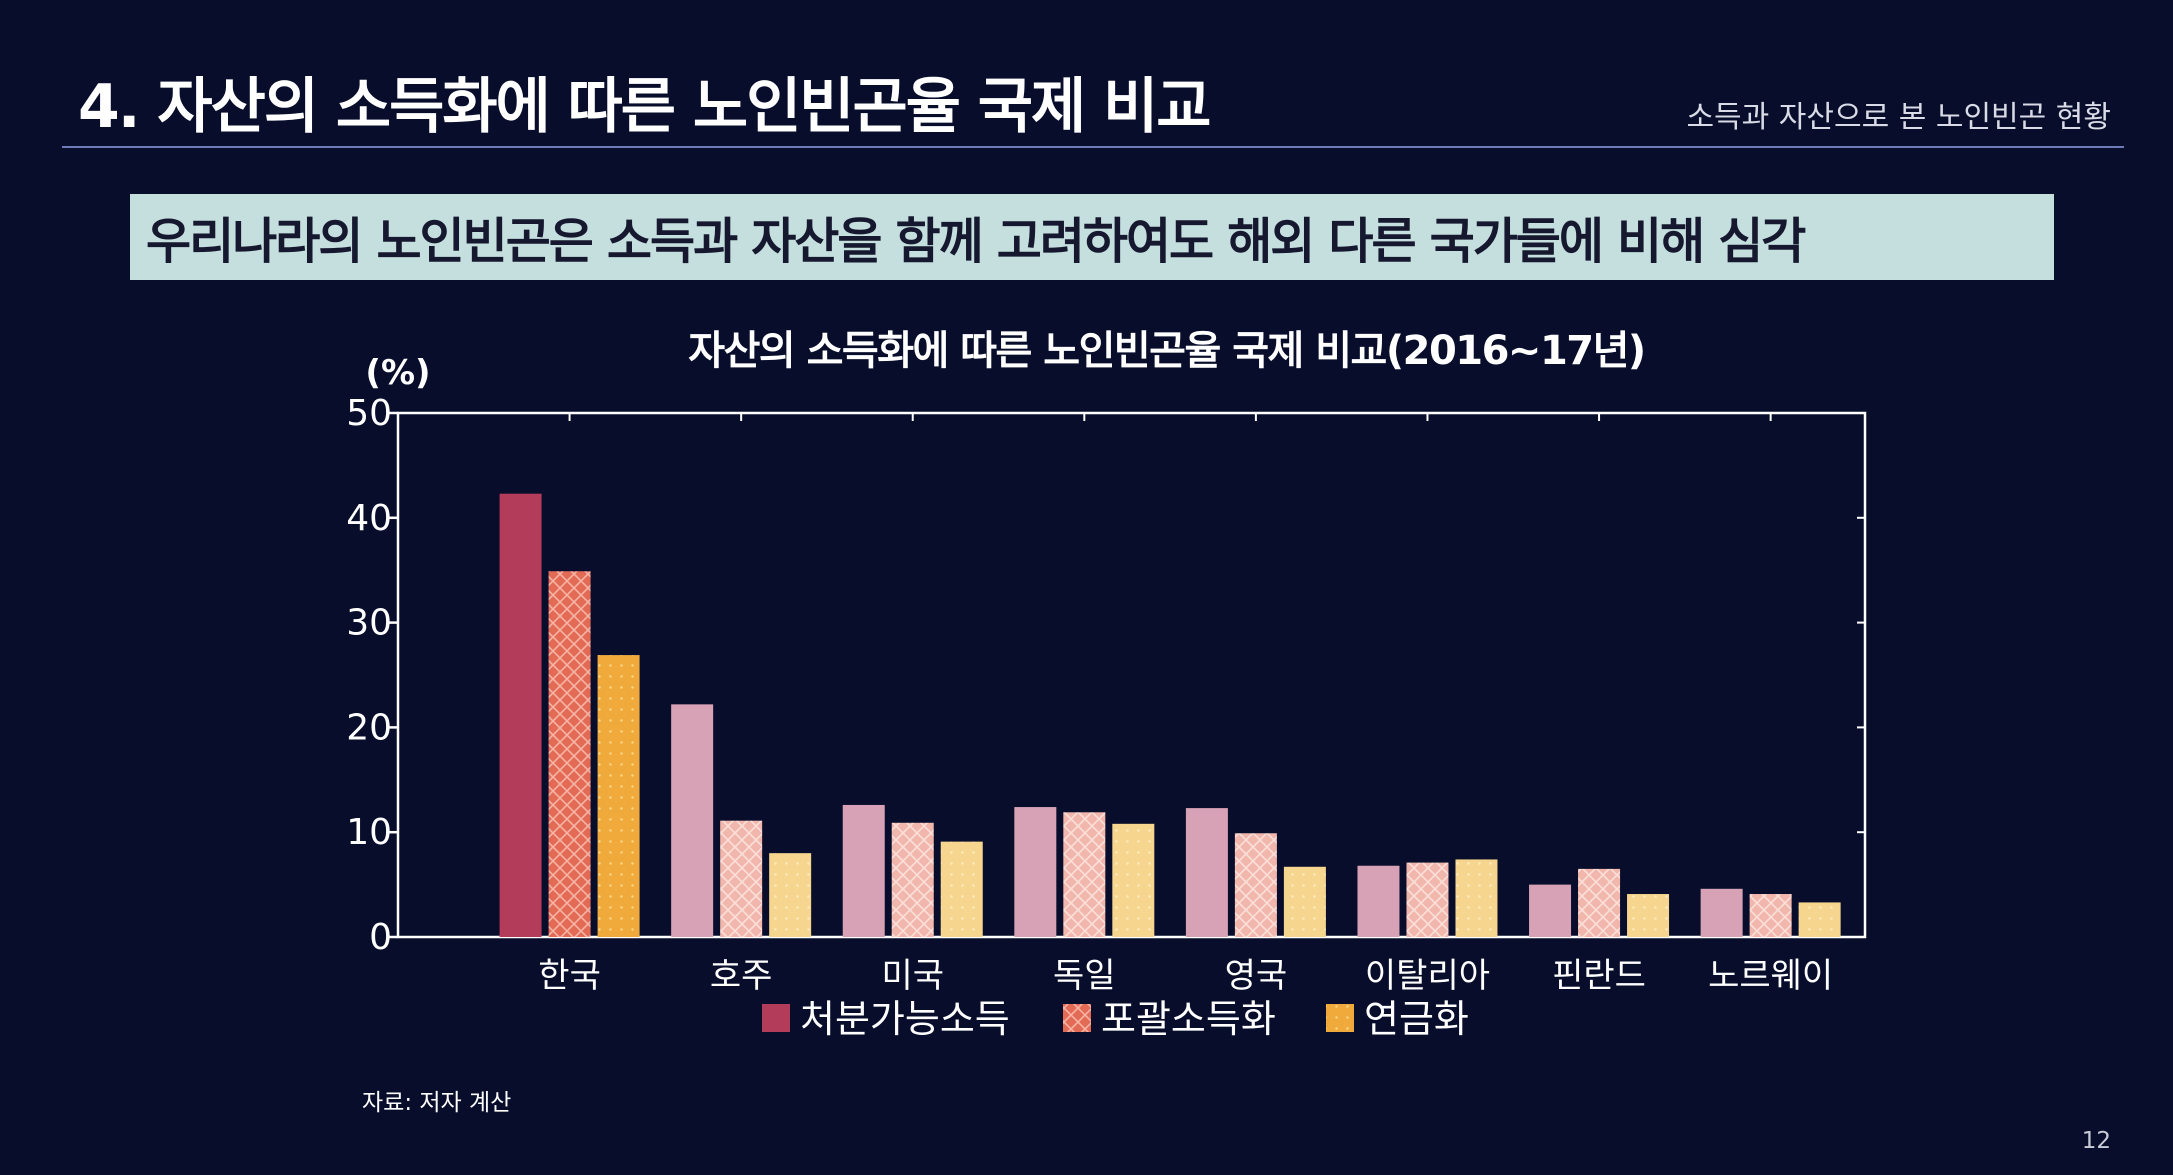 The width and height of the screenshot is (2173, 1175). Describe the element at coordinates (1256, 976) in the screenshot. I see `x-tick-label: 영국` at that location.